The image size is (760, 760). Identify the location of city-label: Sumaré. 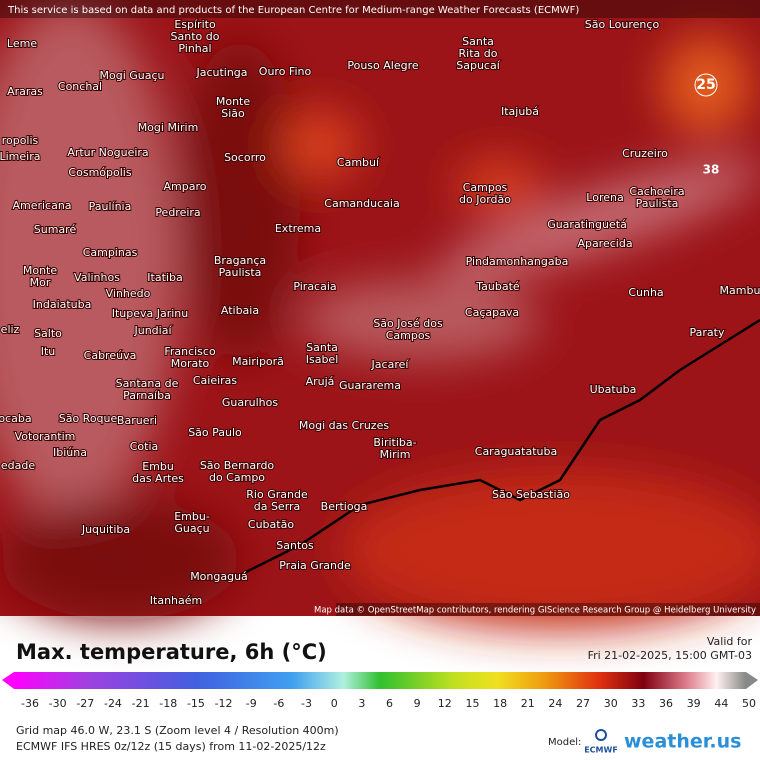
(55, 229).